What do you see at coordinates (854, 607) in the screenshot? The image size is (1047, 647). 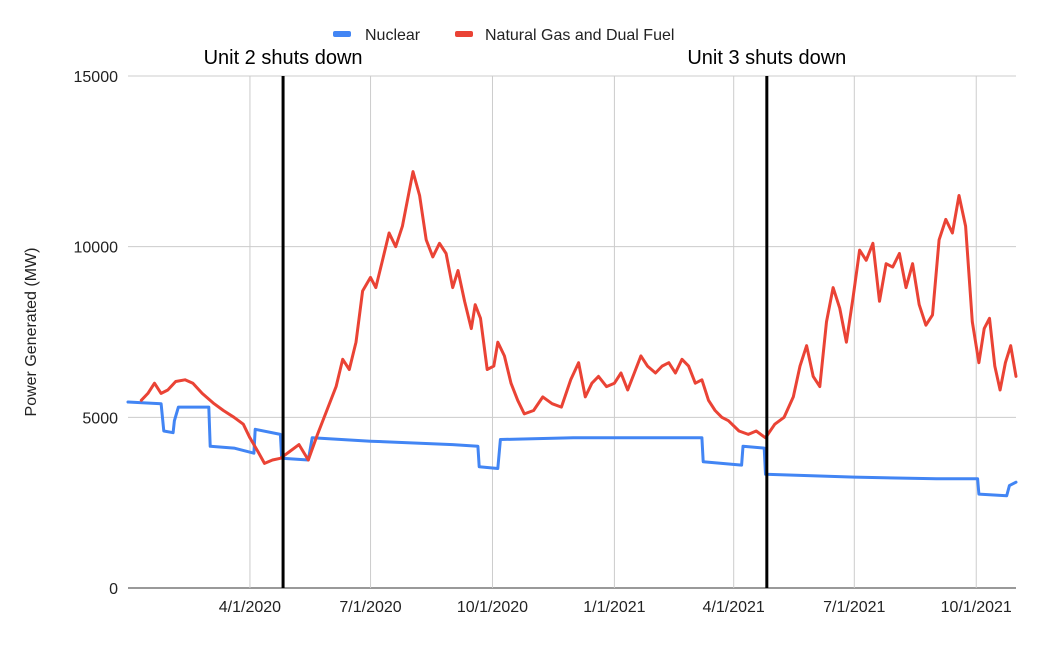 I see `x-tick-label: 7/1/2021` at bounding box center [854, 607].